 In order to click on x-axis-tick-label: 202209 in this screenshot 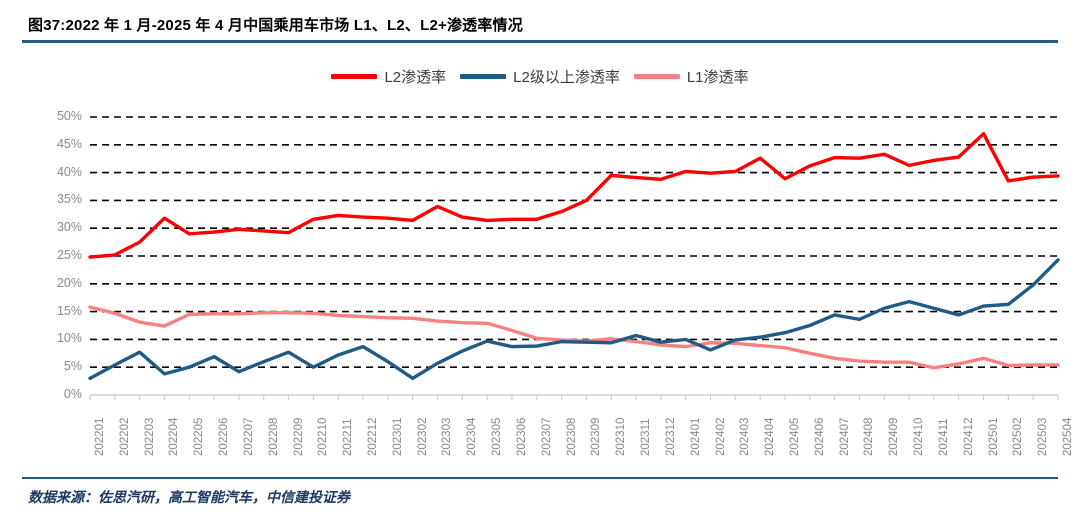, I will do `click(298, 436)`.